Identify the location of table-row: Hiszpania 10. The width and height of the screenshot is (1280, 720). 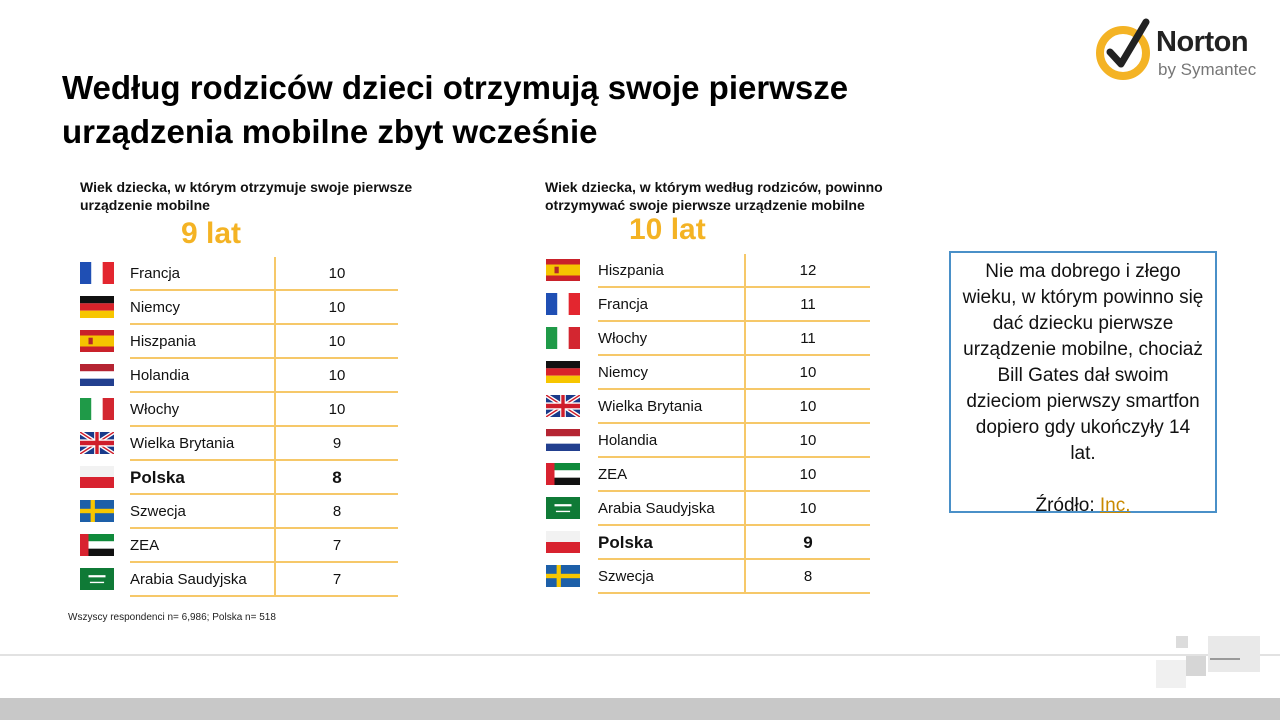
(239, 342).